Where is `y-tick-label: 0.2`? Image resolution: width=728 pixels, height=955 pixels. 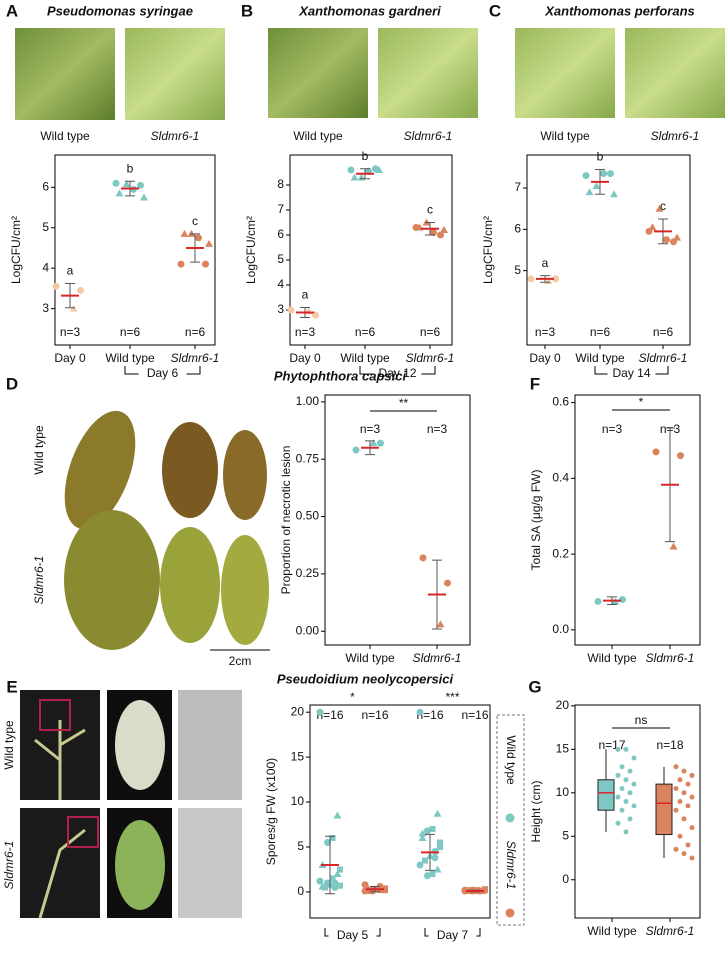 y-tick-label: 0.2 is located at coordinates (560, 553).